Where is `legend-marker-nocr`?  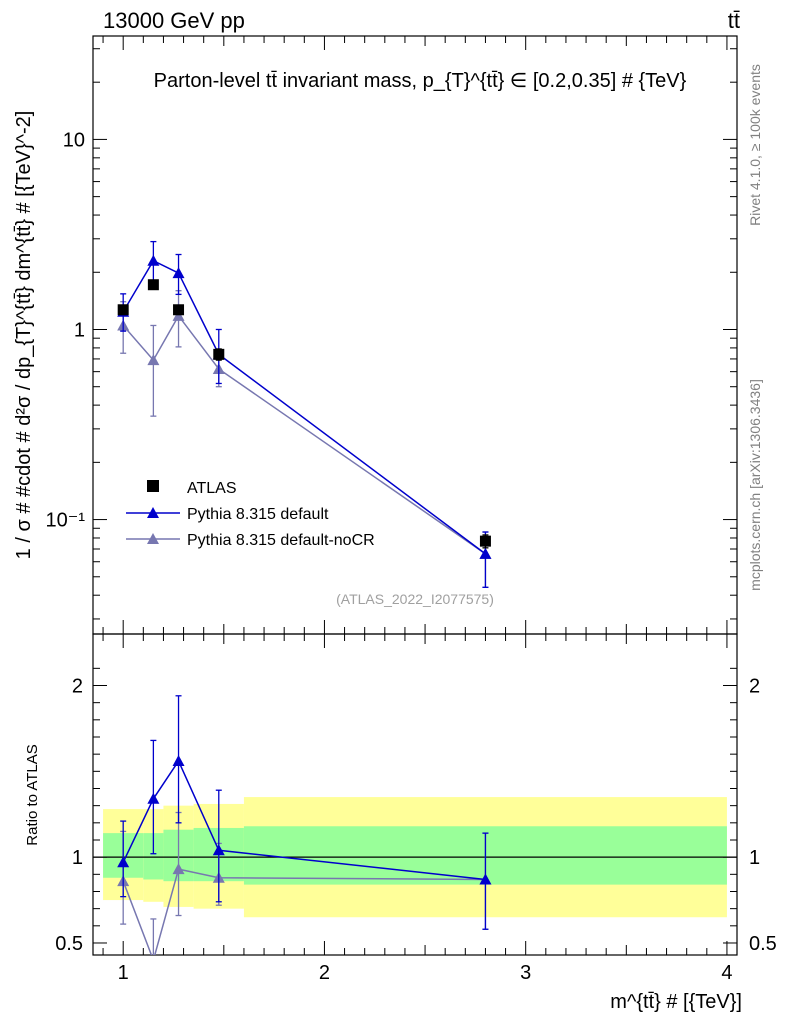
legend-marker-nocr is located at coordinates (153, 538).